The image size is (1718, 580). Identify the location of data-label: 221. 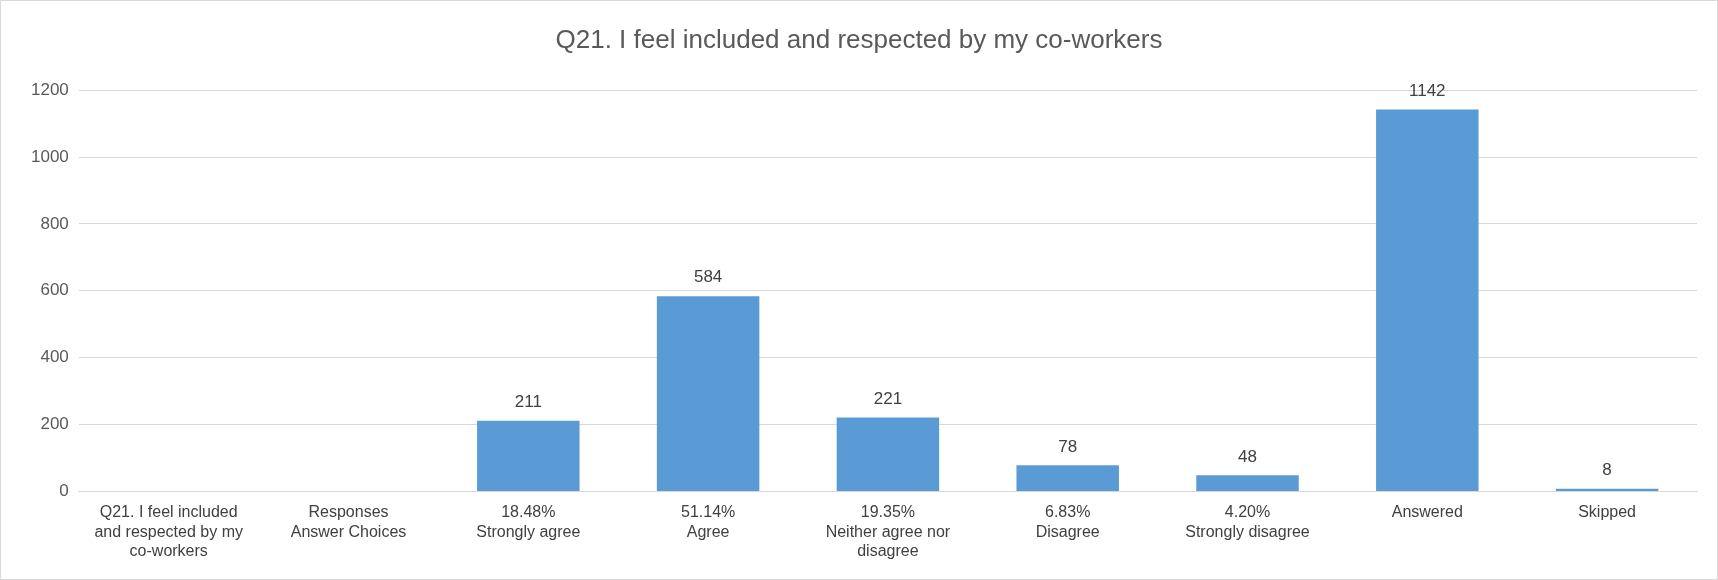
(888, 398).